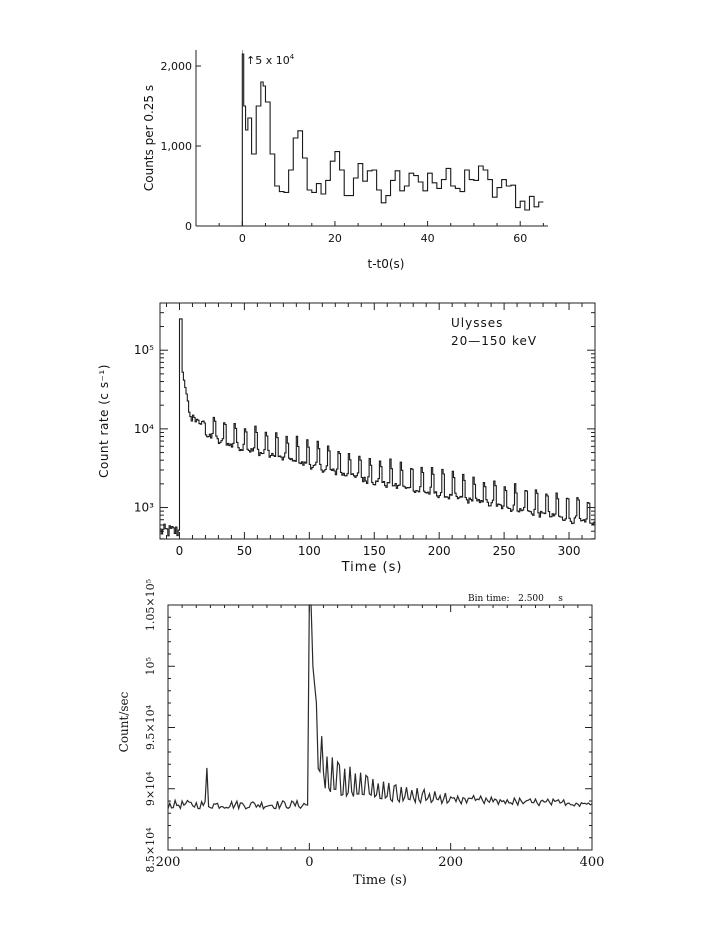 Image resolution: width=708 pixels, height=945 pixels. I want to click on p1-annotation: ↑5 x 104, so click(270, 60).